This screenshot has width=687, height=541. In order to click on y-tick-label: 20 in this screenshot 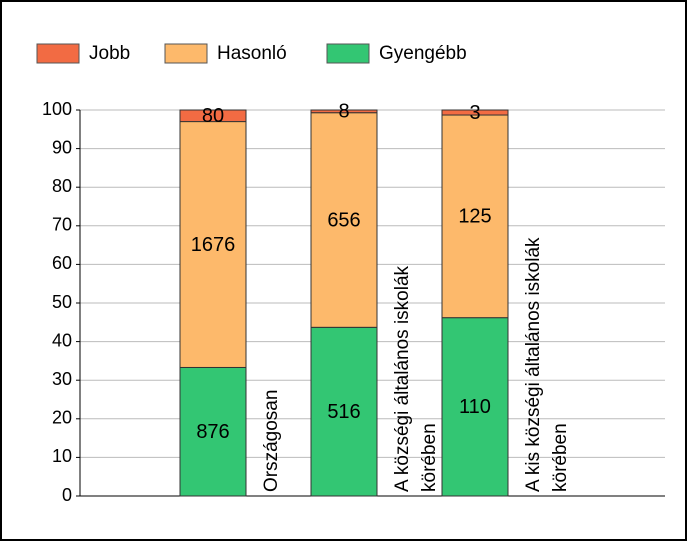, I will do `click(62, 418)`.